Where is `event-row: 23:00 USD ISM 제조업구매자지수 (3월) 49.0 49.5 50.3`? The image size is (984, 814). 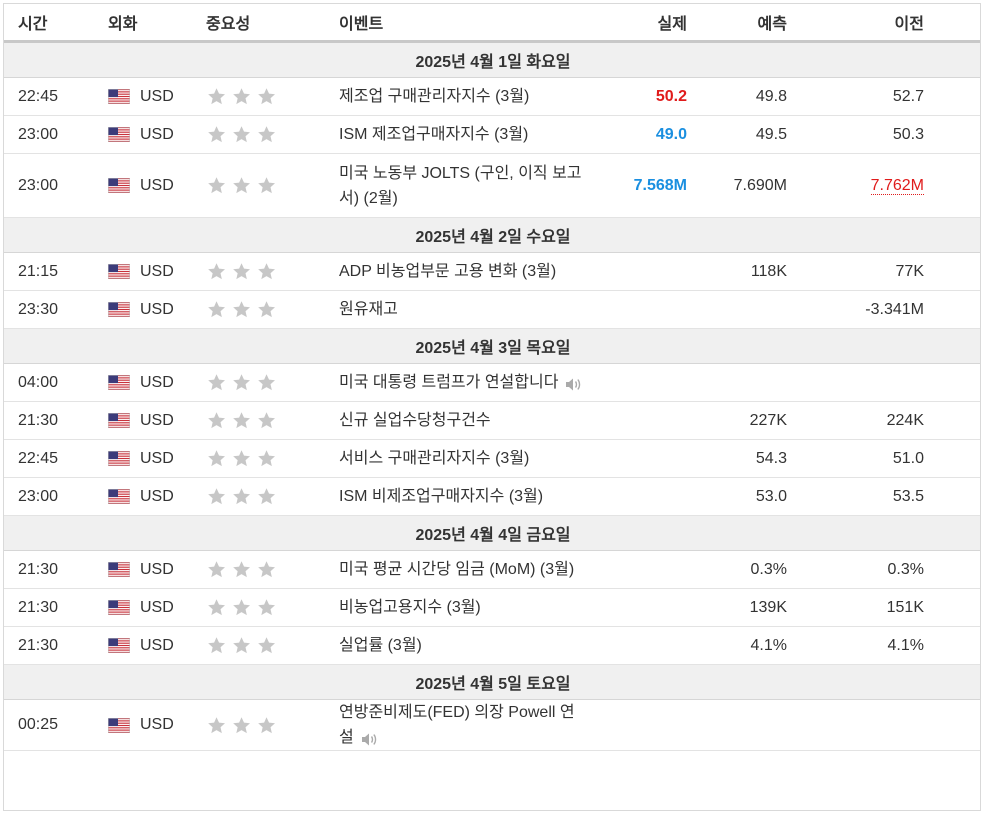
event-row: 23:00 USD ISM 제조업구매자지수 (3월) 49.0 49.5 50.3 is located at coordinates (492, 134).